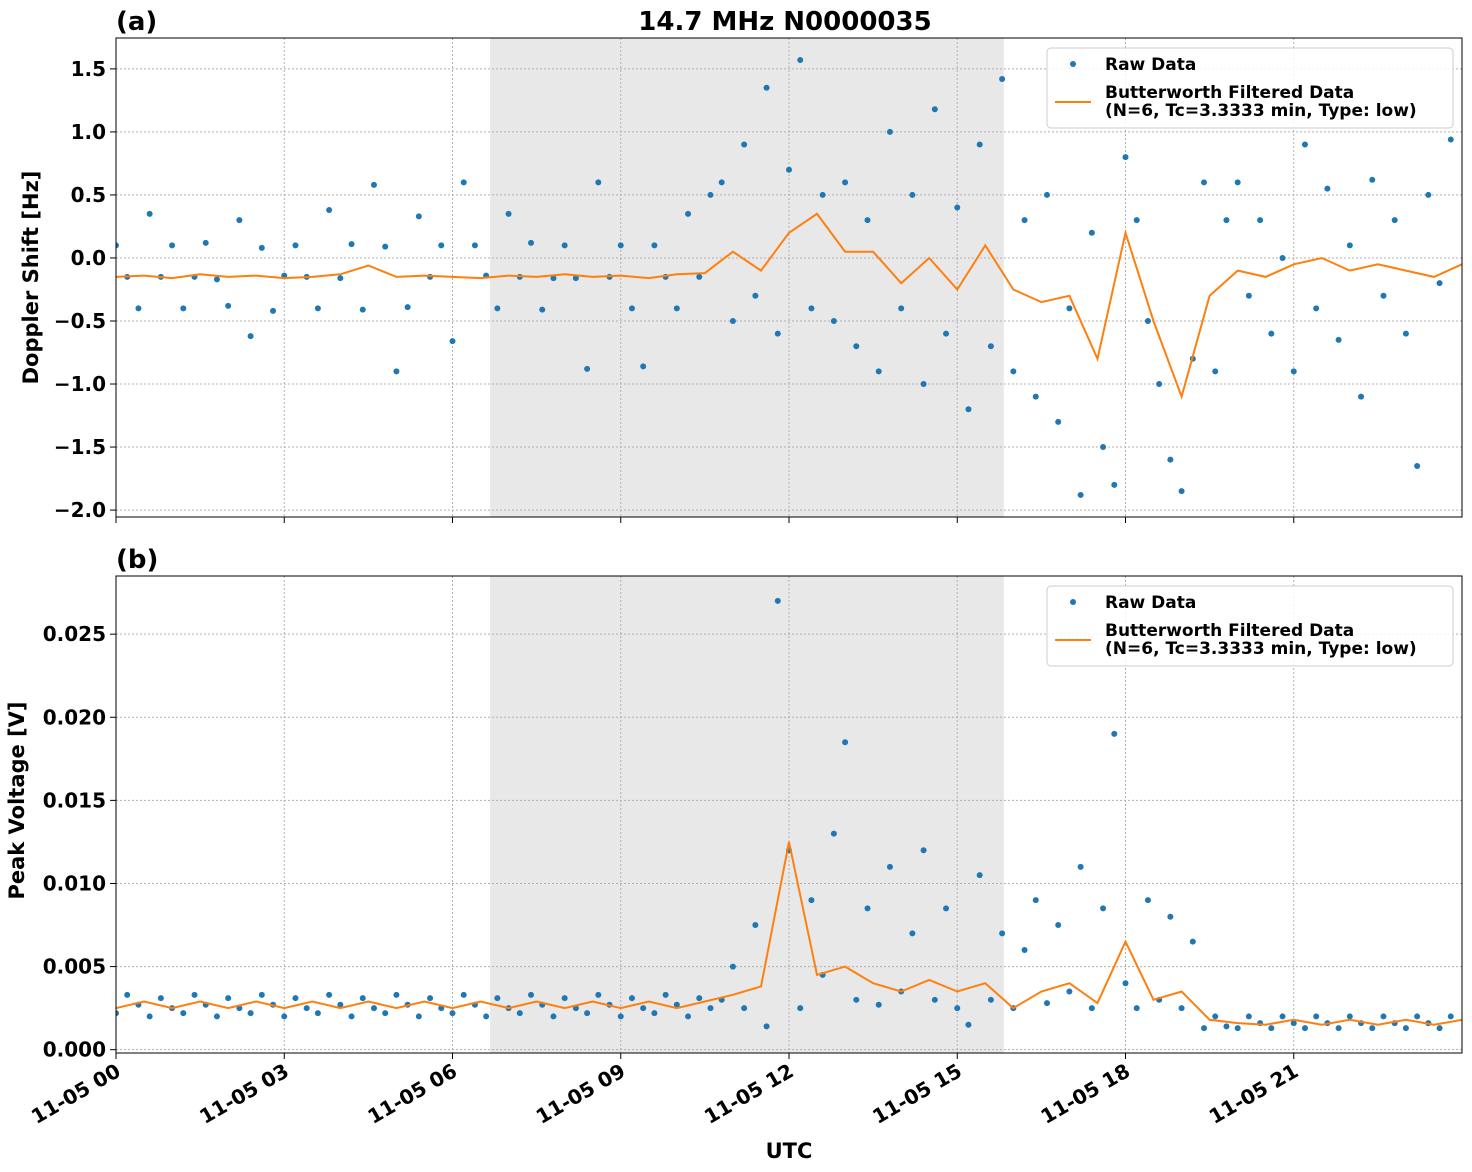 The width and height of the screenshot is (1472, 1172). I want to click on y-tick-label: 0.005, so click(74, 967).